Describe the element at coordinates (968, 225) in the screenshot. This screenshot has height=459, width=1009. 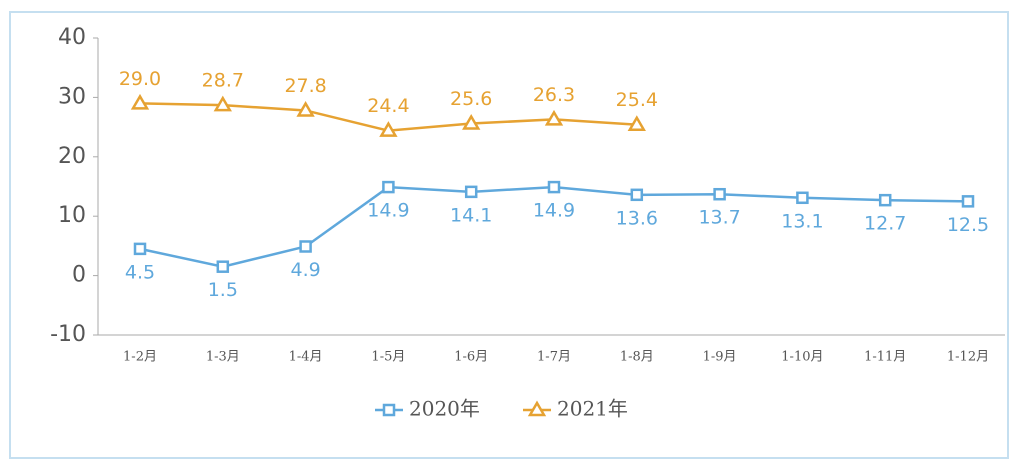
I see `value-label: 12.5` at that location.